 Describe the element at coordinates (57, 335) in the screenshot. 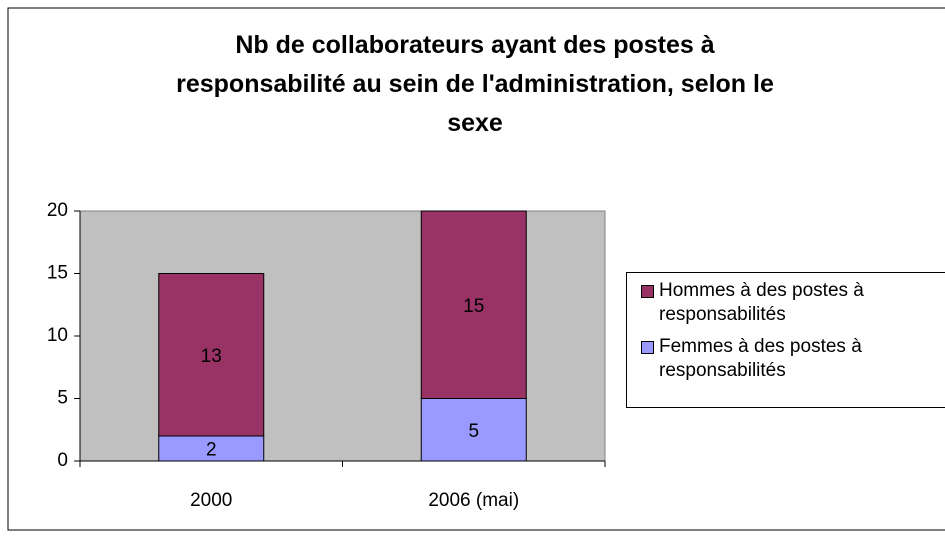

I see `y-tick-label: 10` at that location.